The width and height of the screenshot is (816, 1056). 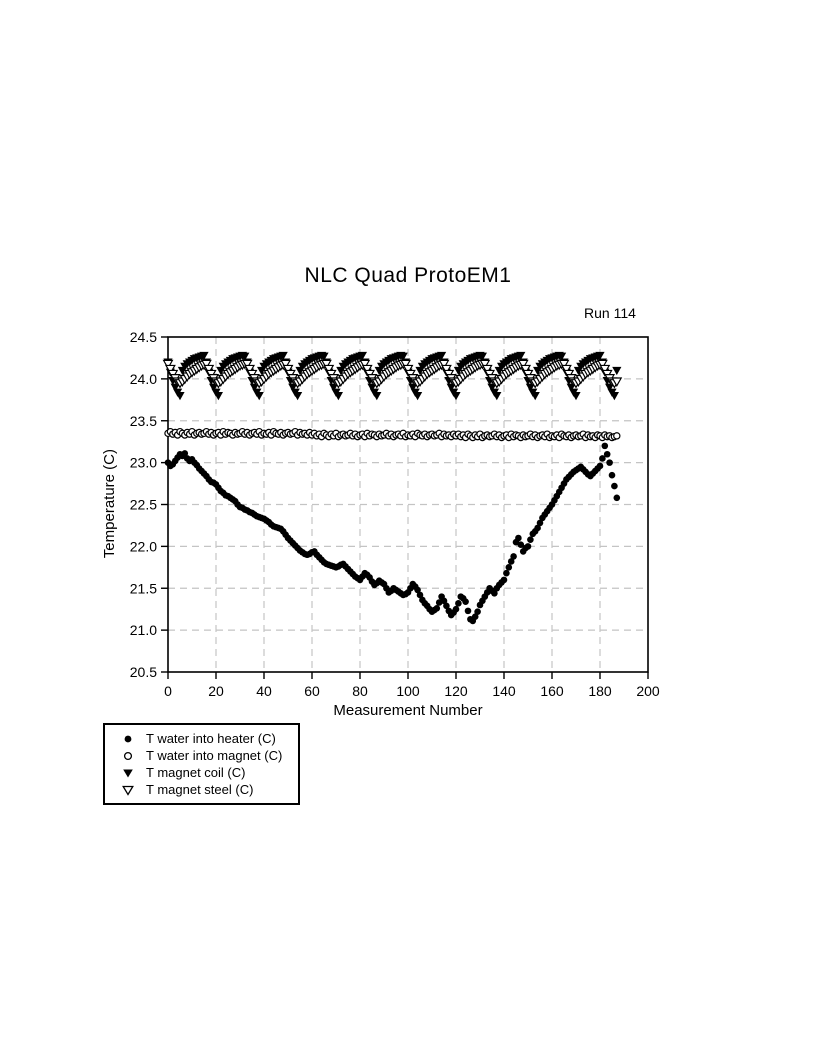 I want to click on filled-triangle-down-icon, so click(x=128, y=773).